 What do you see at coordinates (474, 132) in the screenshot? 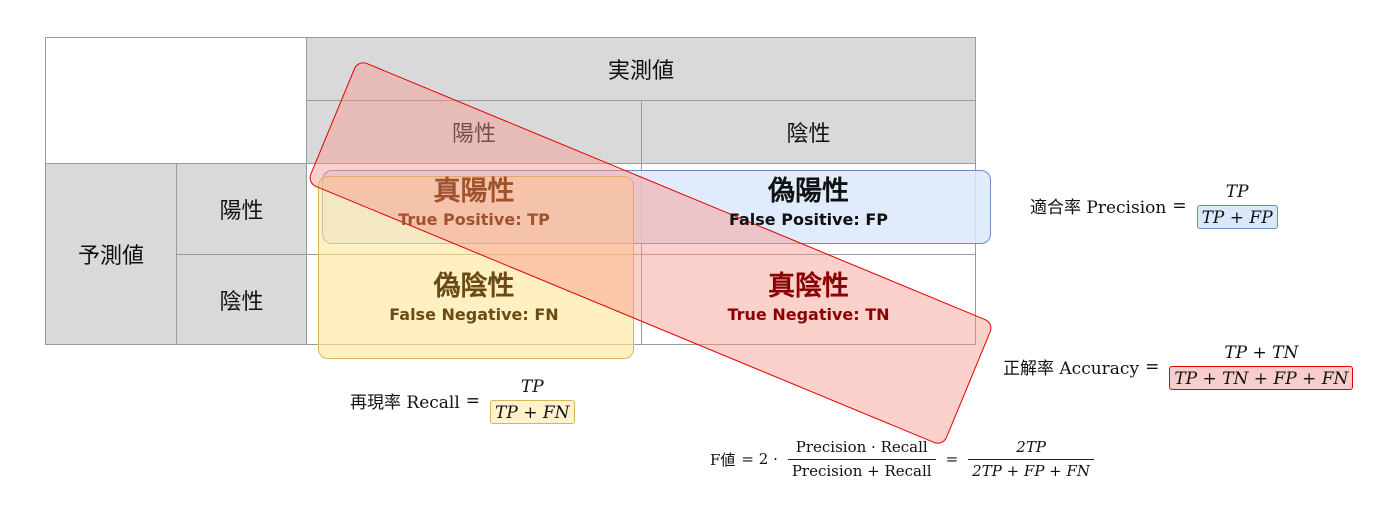
I see `actual-positive-header: 陽性` at bounding box center [474, 132].